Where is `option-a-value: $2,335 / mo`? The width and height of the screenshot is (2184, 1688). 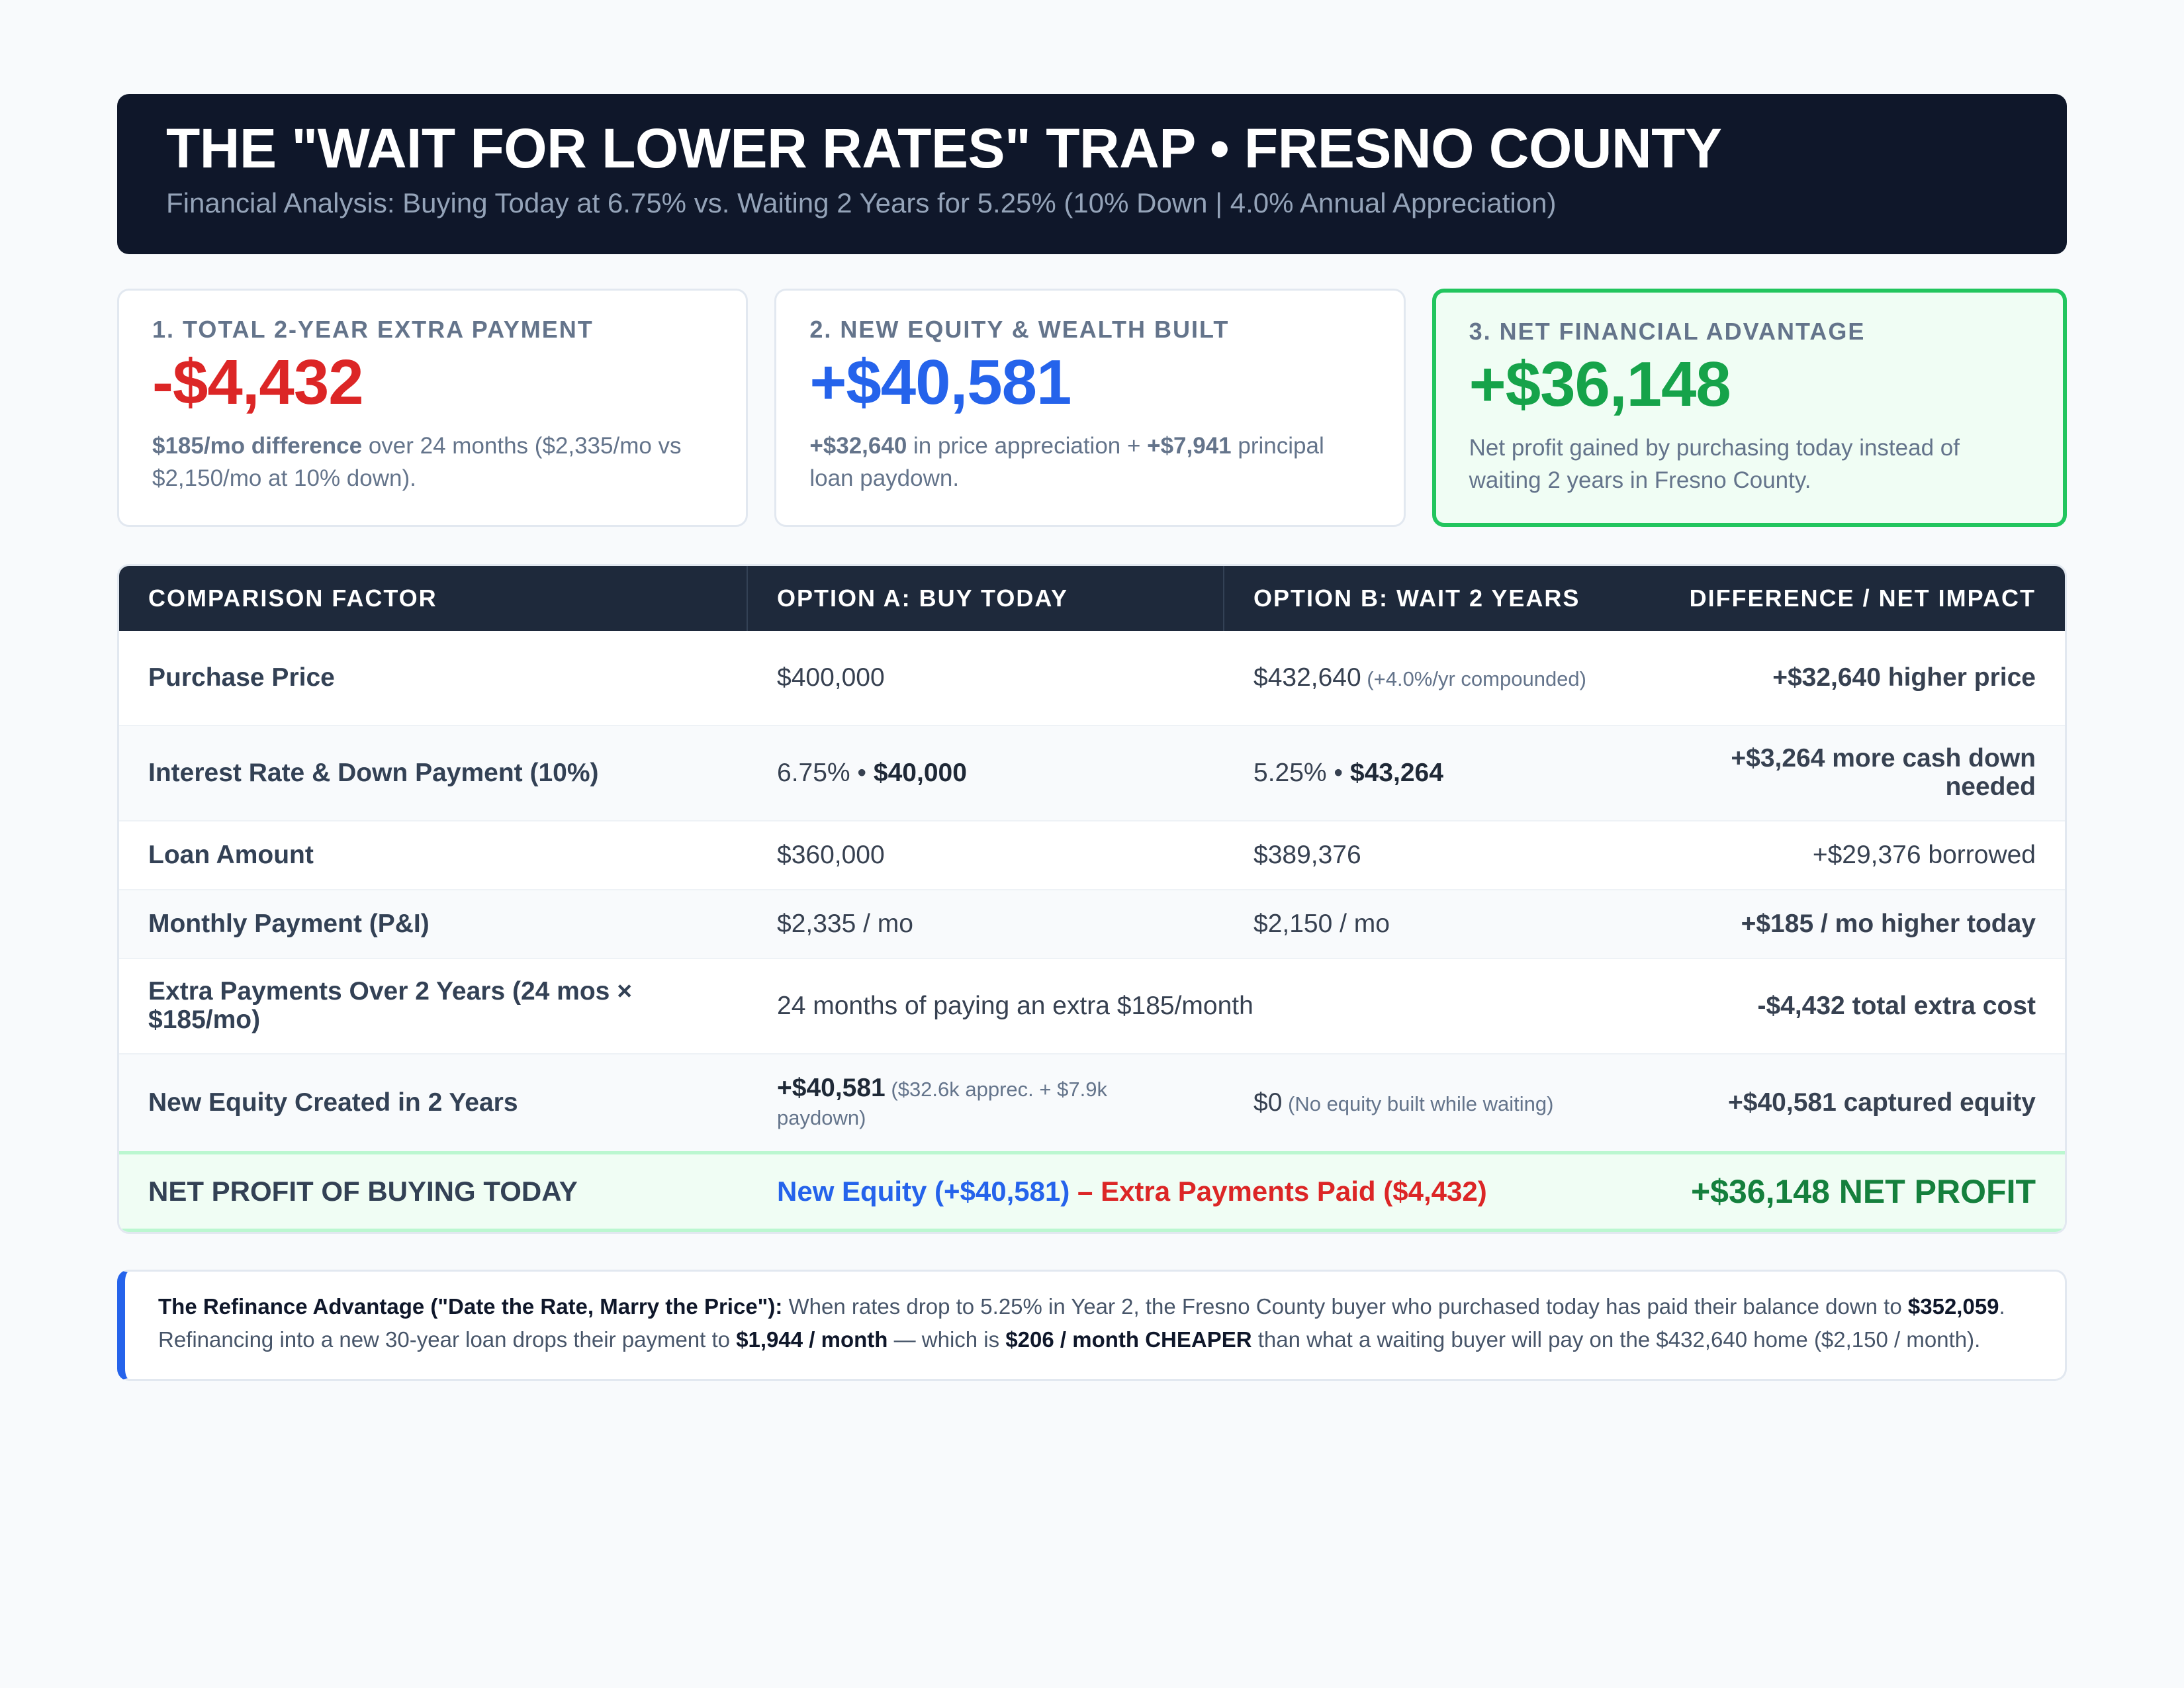 option-a-value: $2,335 / mo is located at coordinates (845, 923).